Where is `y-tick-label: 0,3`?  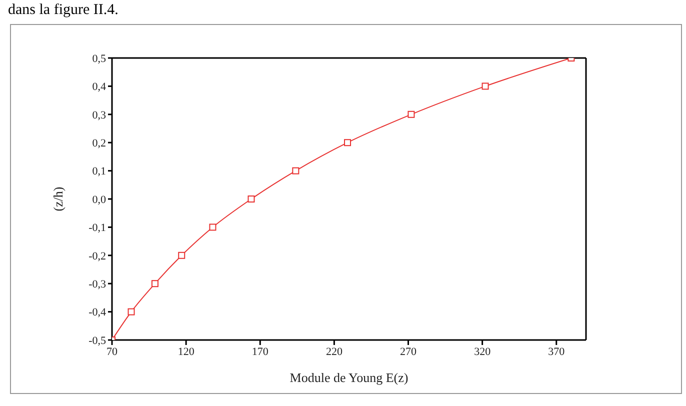
y-tick-label: 0,3 is located at coordinates (99, 115).